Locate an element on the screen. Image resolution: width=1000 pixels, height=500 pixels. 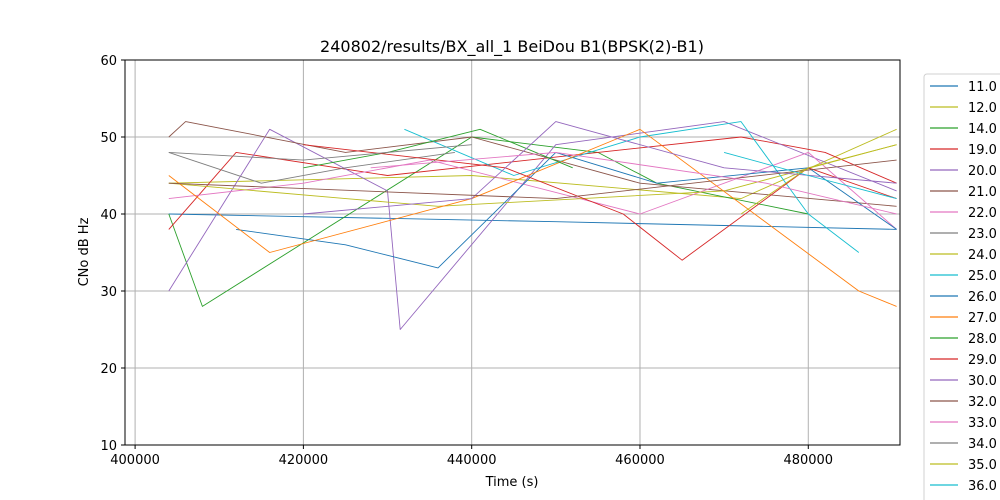
series-line-23.0 is located at coordinates (311, 167).